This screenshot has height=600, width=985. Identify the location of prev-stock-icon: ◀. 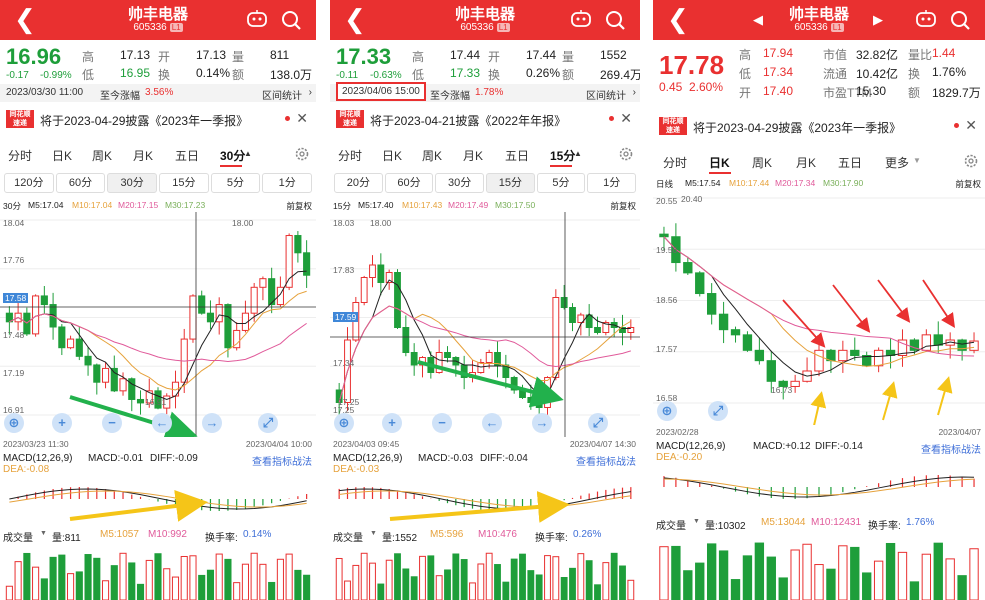
(758, 19).